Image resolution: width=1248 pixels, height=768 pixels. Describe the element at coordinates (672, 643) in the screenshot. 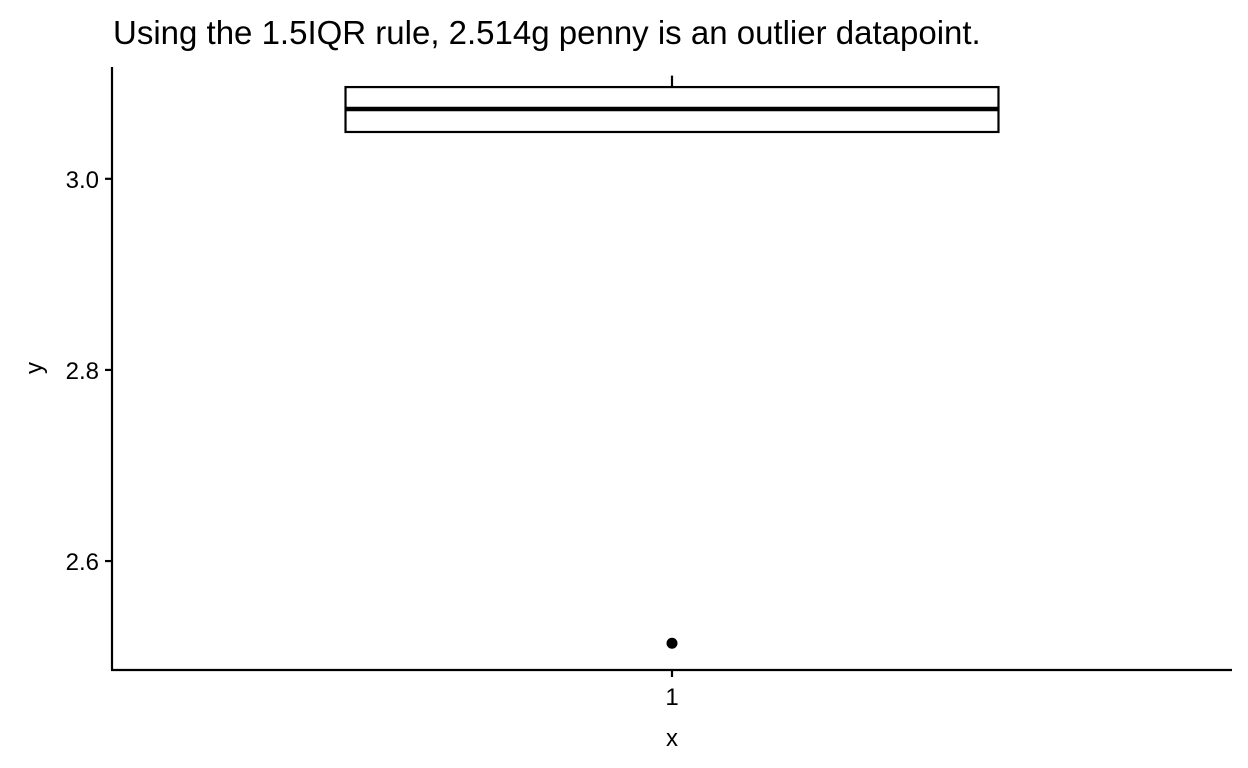

I see `outlier-point` at that location.